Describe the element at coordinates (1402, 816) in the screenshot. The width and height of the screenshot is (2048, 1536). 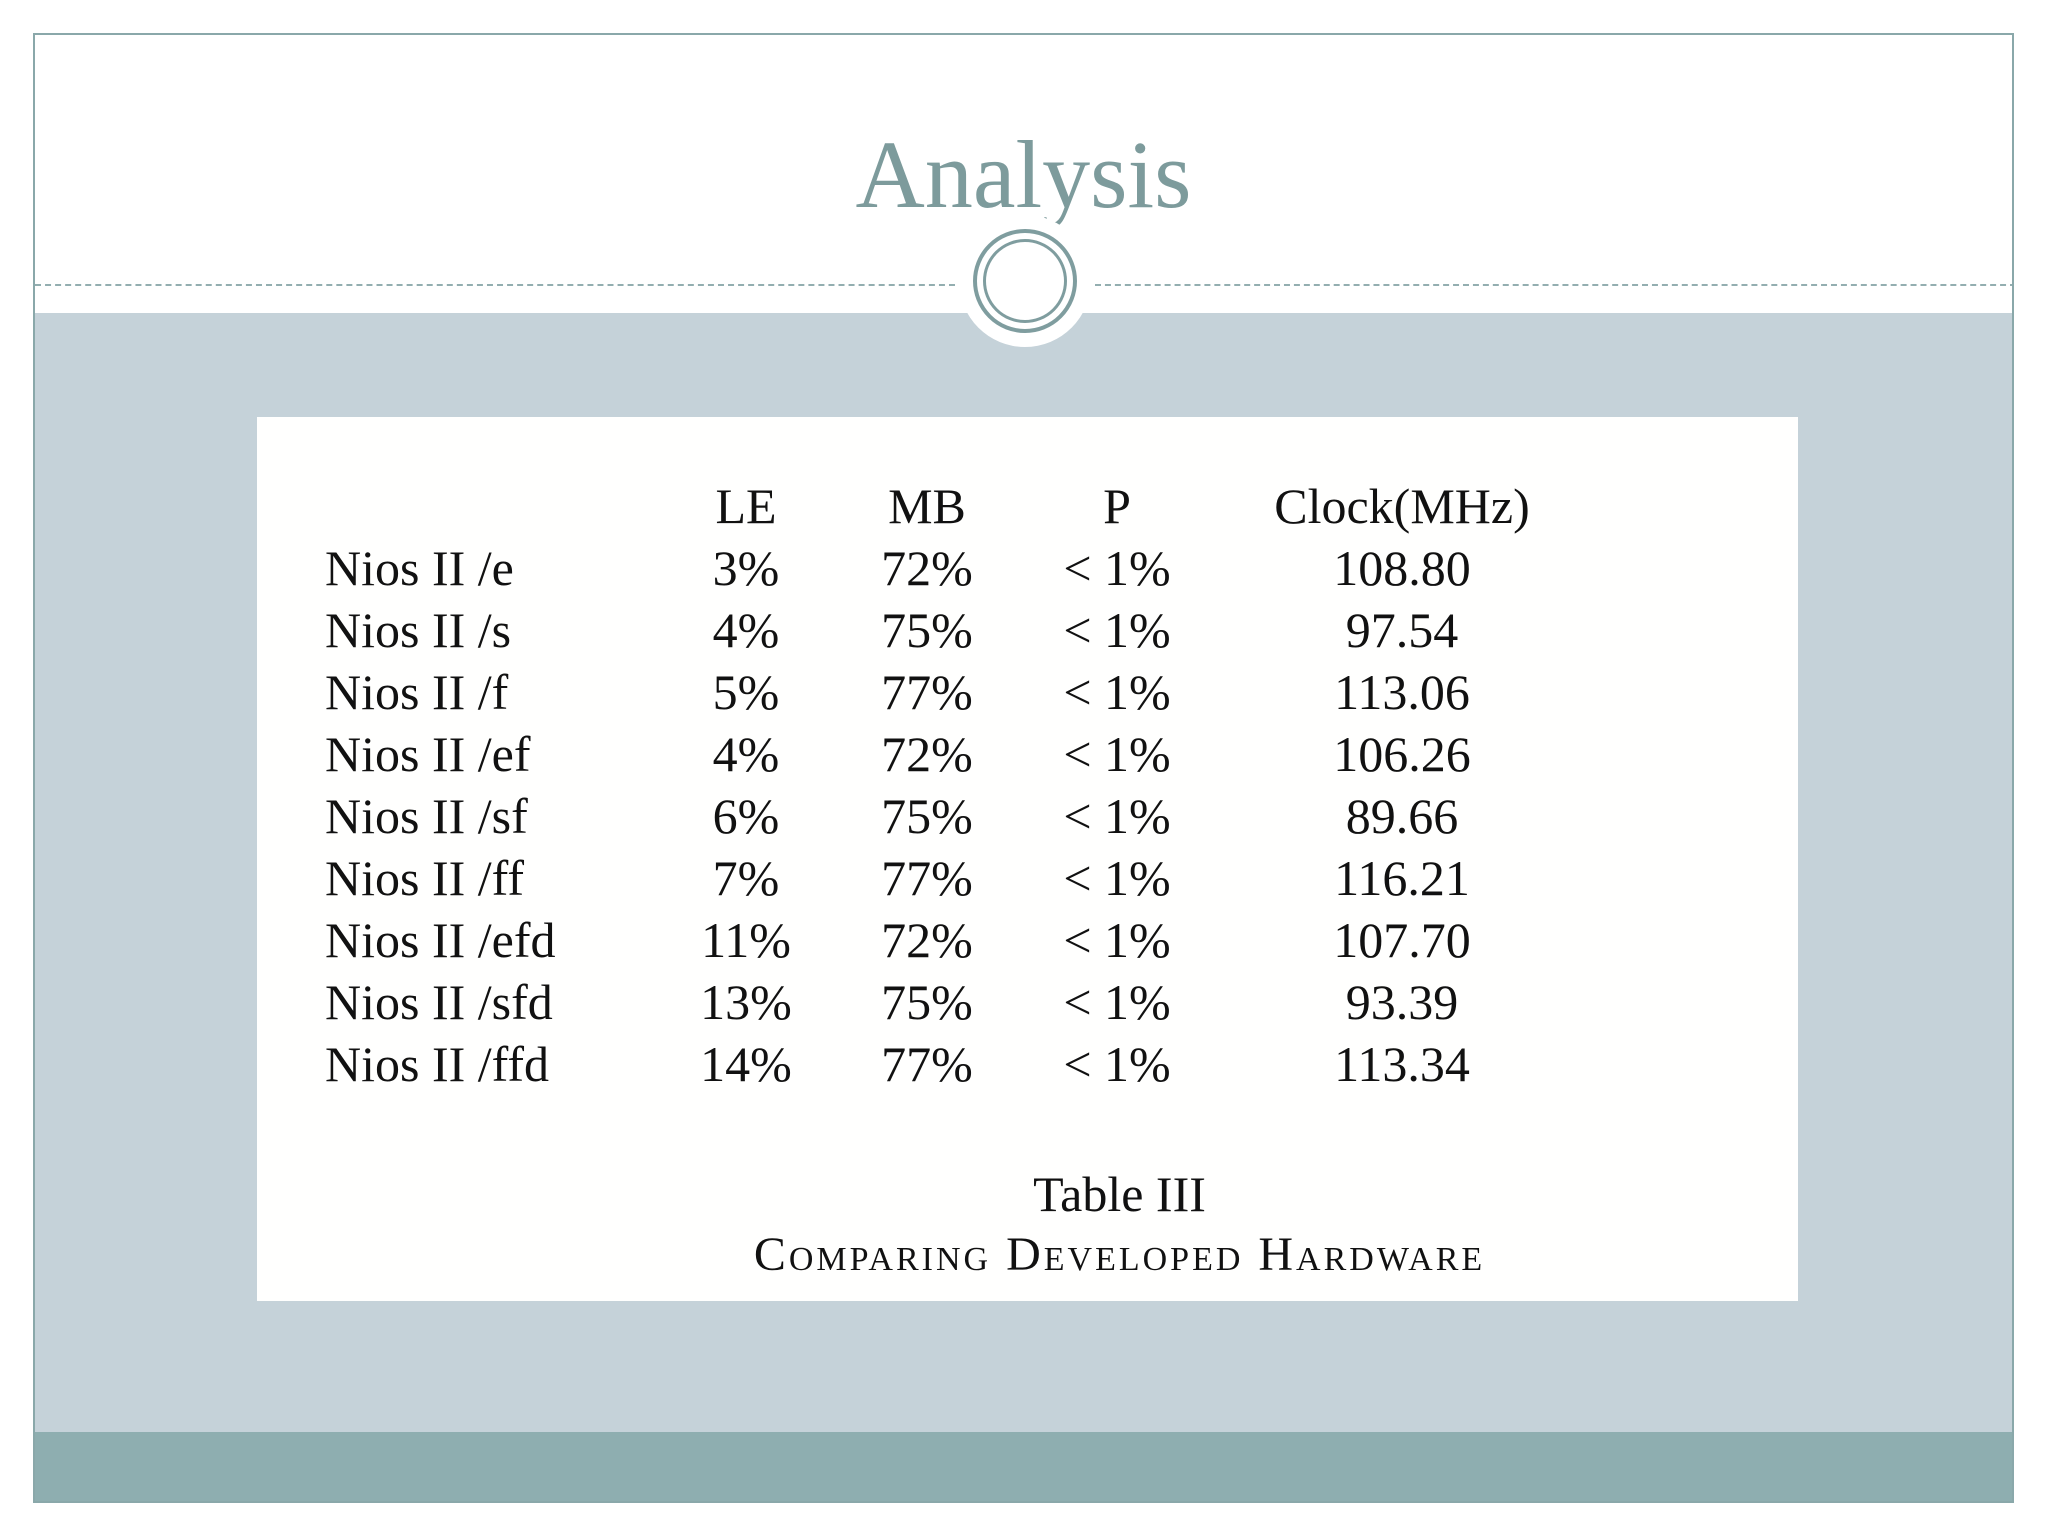
I see `cell-clock: 89.66` at that location.